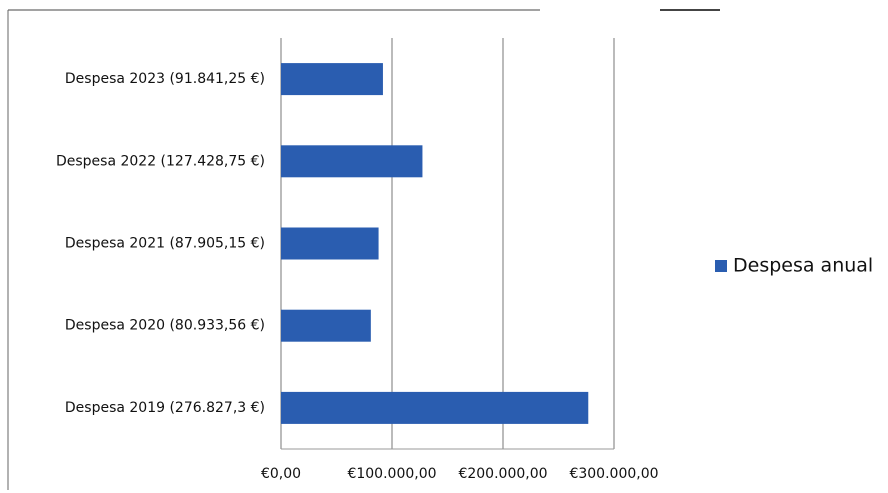  I want to click on y-tick-label: Despesa 2021 (87.905,15 €), so click(165, 244).